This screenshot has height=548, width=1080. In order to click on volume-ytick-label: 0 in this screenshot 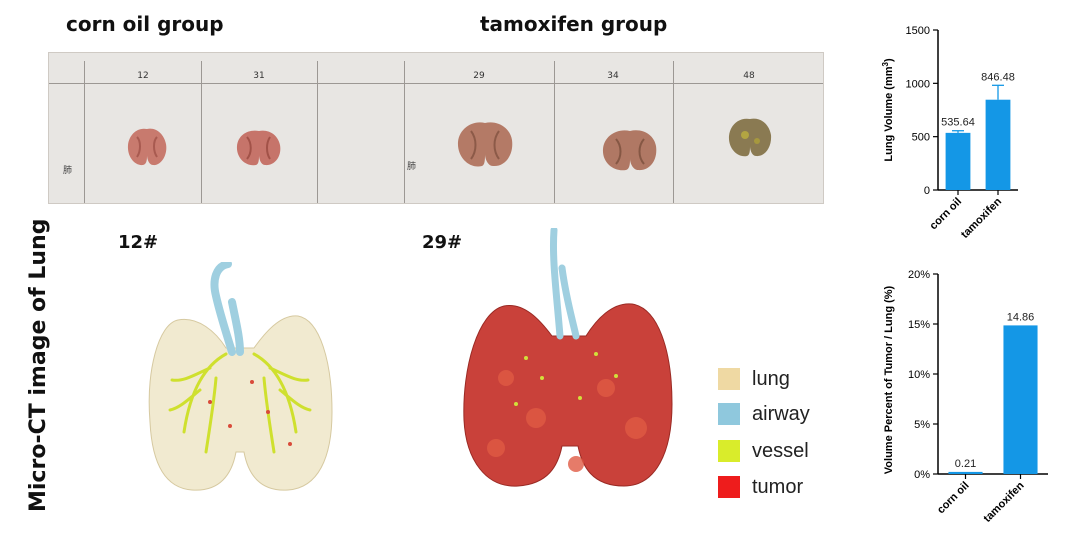, I will do `click(927, 191)`.